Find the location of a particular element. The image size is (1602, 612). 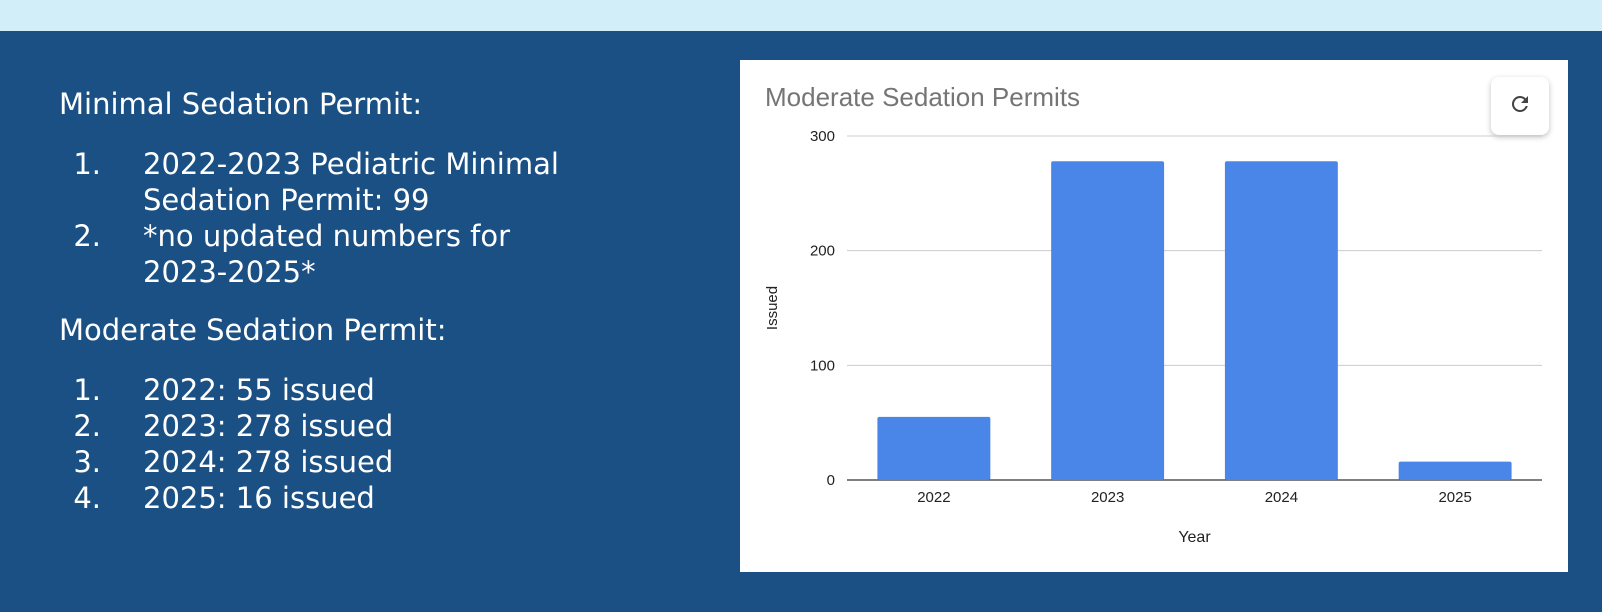

moderate-permit-heading: Moderate Sedation Permit: is located at coordinates (253, 330).